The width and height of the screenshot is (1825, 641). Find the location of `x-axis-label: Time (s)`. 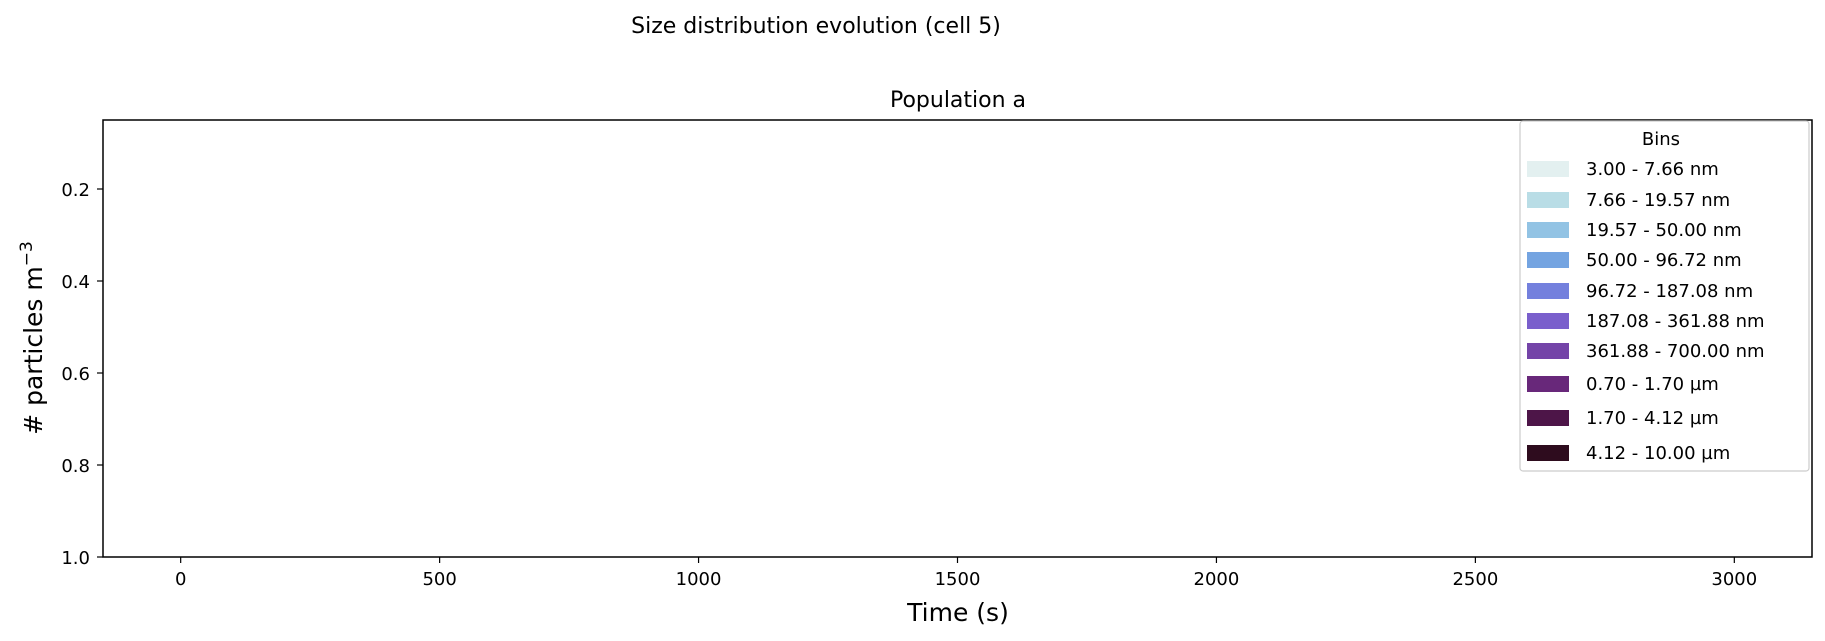

x-axis-label: Time (s) is located at coordinates (957, 612).